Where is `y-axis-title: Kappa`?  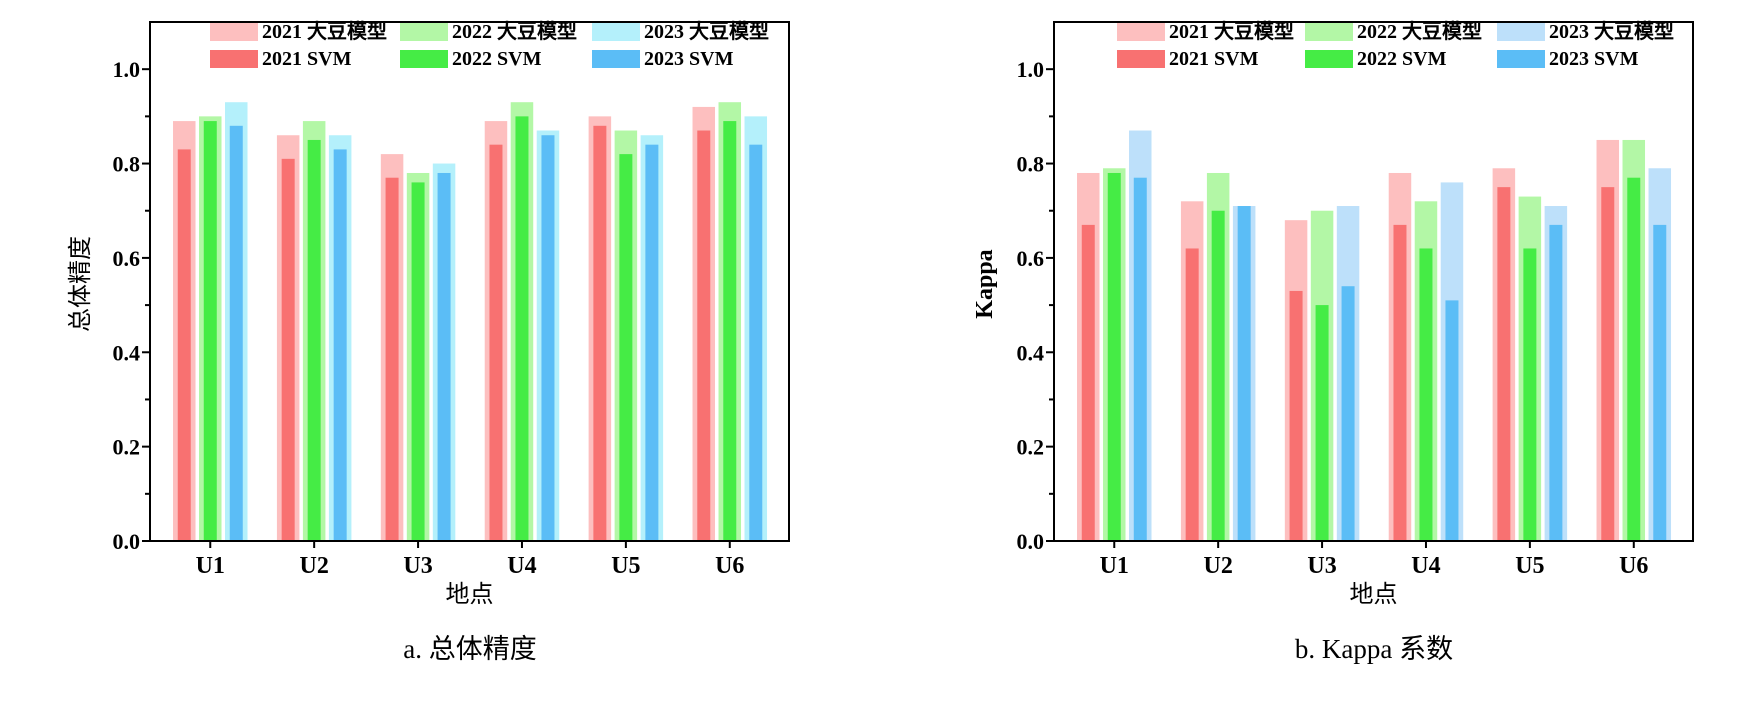
y-axis-title: Kappa is located at coordinates (985, 283).